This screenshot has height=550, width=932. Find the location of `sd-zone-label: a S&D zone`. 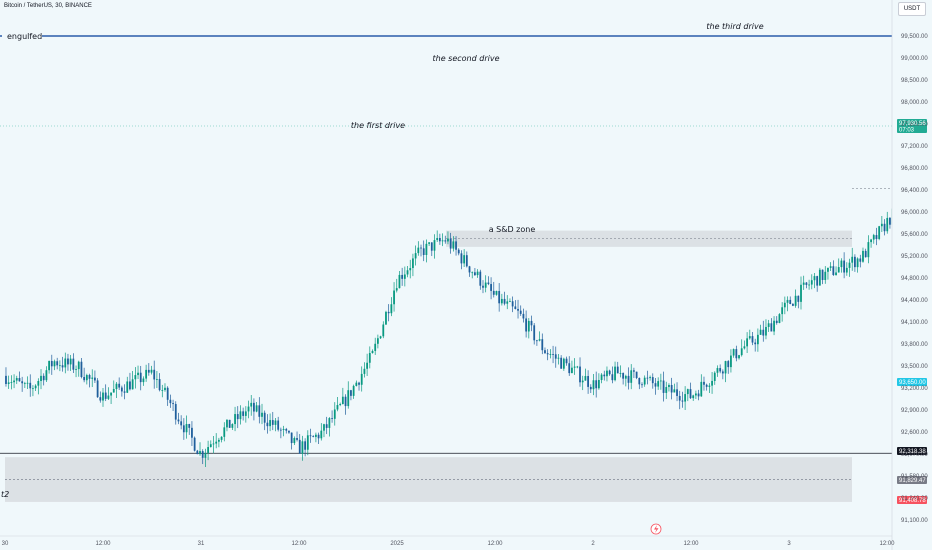

sd-zone-label: a S&D zone is located at coordinates (512, 229).